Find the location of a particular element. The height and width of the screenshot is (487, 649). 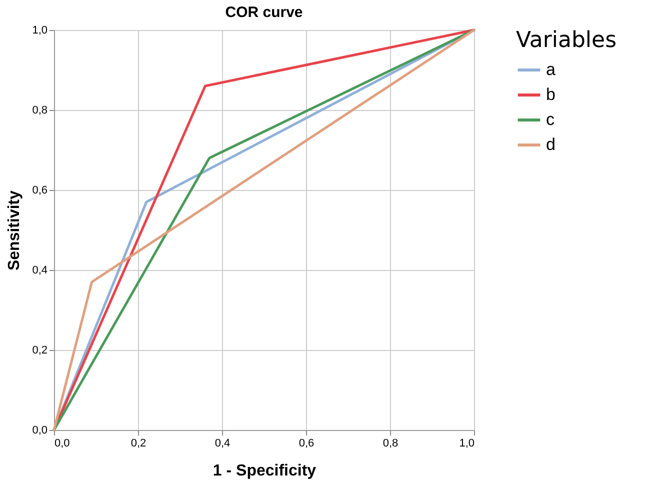

y-tick-label: 0,8 is located at coordinates (40, 110).